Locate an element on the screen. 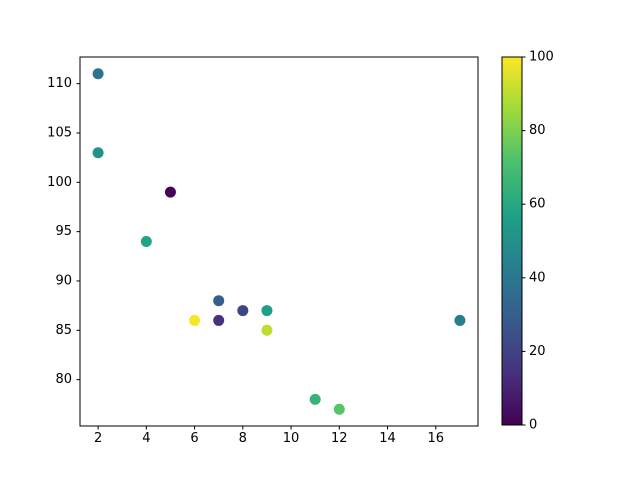 The image size is (640, 478). y-tick-label: 80 is located at coordinates (63, 379).